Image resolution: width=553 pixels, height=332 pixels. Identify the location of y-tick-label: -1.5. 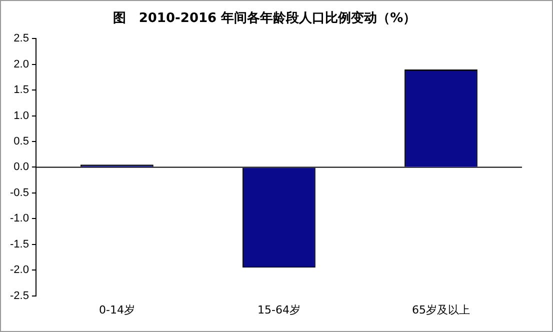
(19, 244).